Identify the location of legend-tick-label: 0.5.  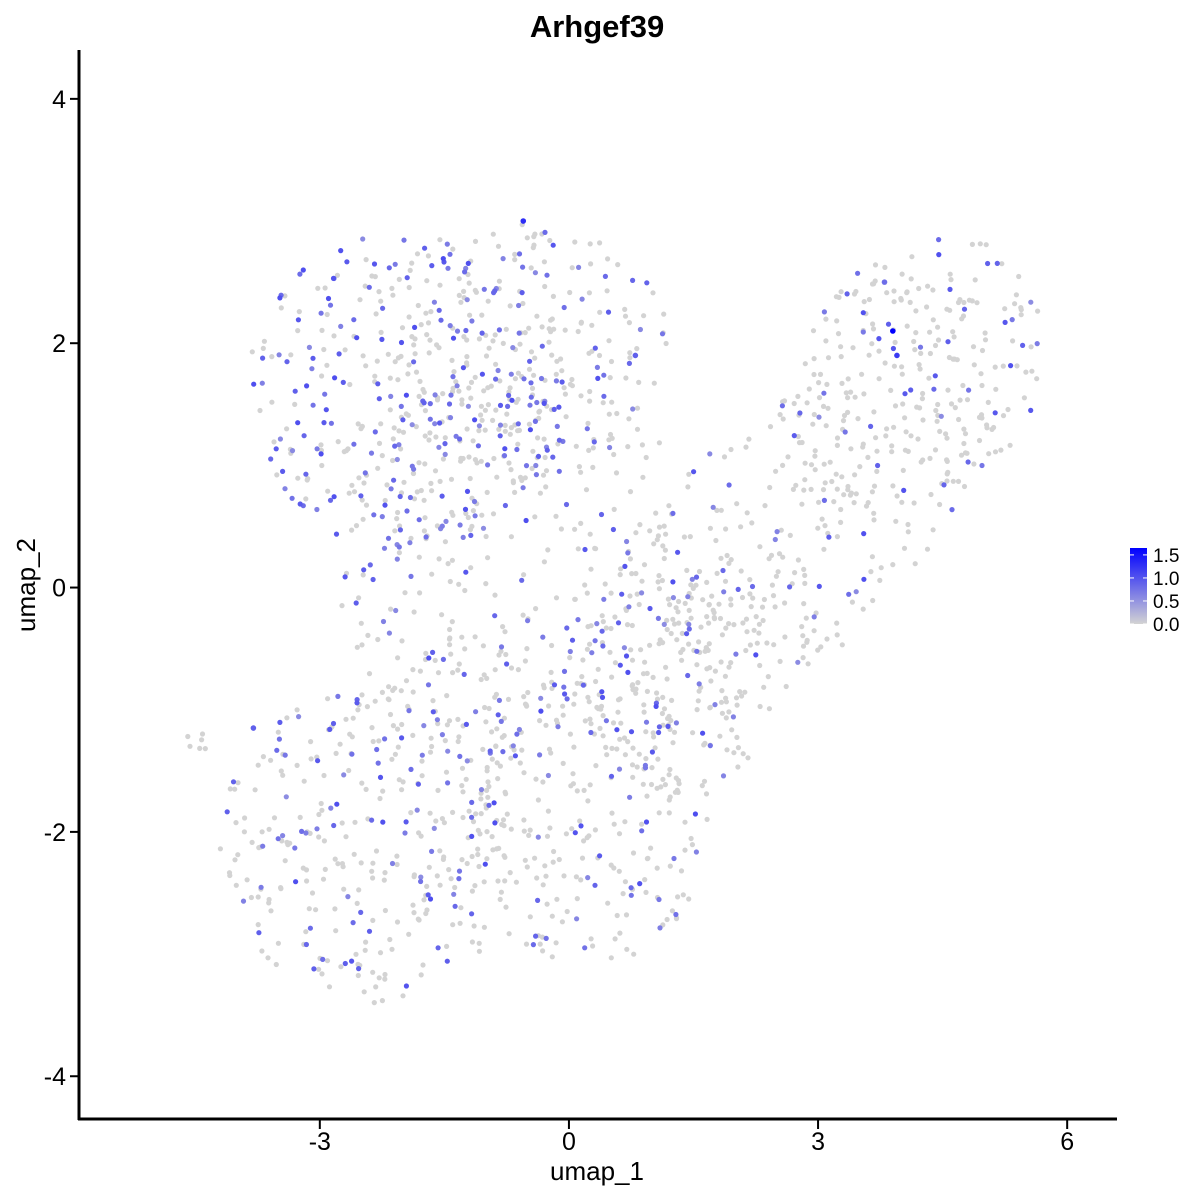
(1166, 602).